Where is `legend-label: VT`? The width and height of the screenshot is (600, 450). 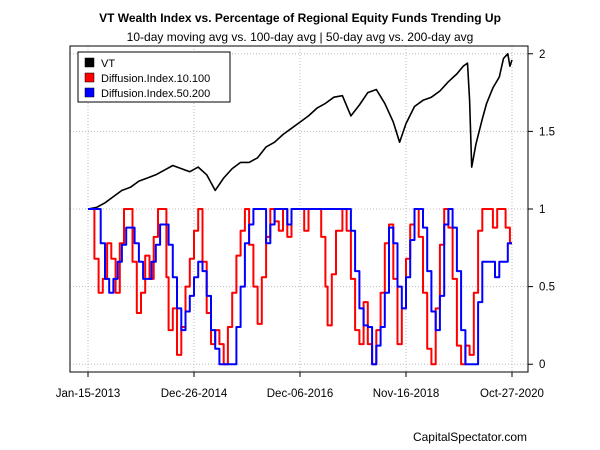
legend-label: VT is located at coordinates (108, 64).